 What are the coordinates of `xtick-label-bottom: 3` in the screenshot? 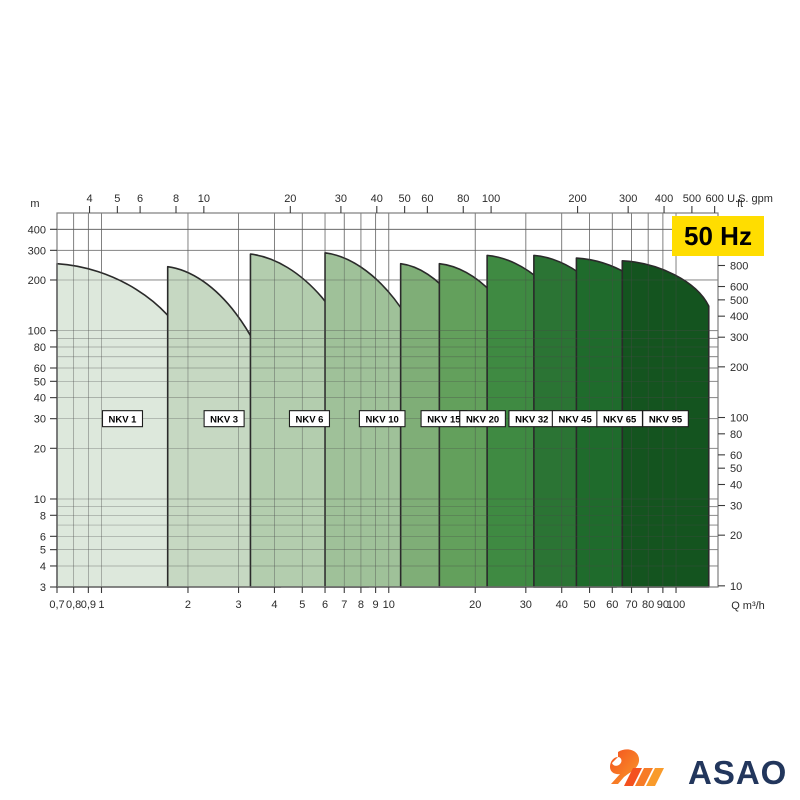 It's located at (238, 605).